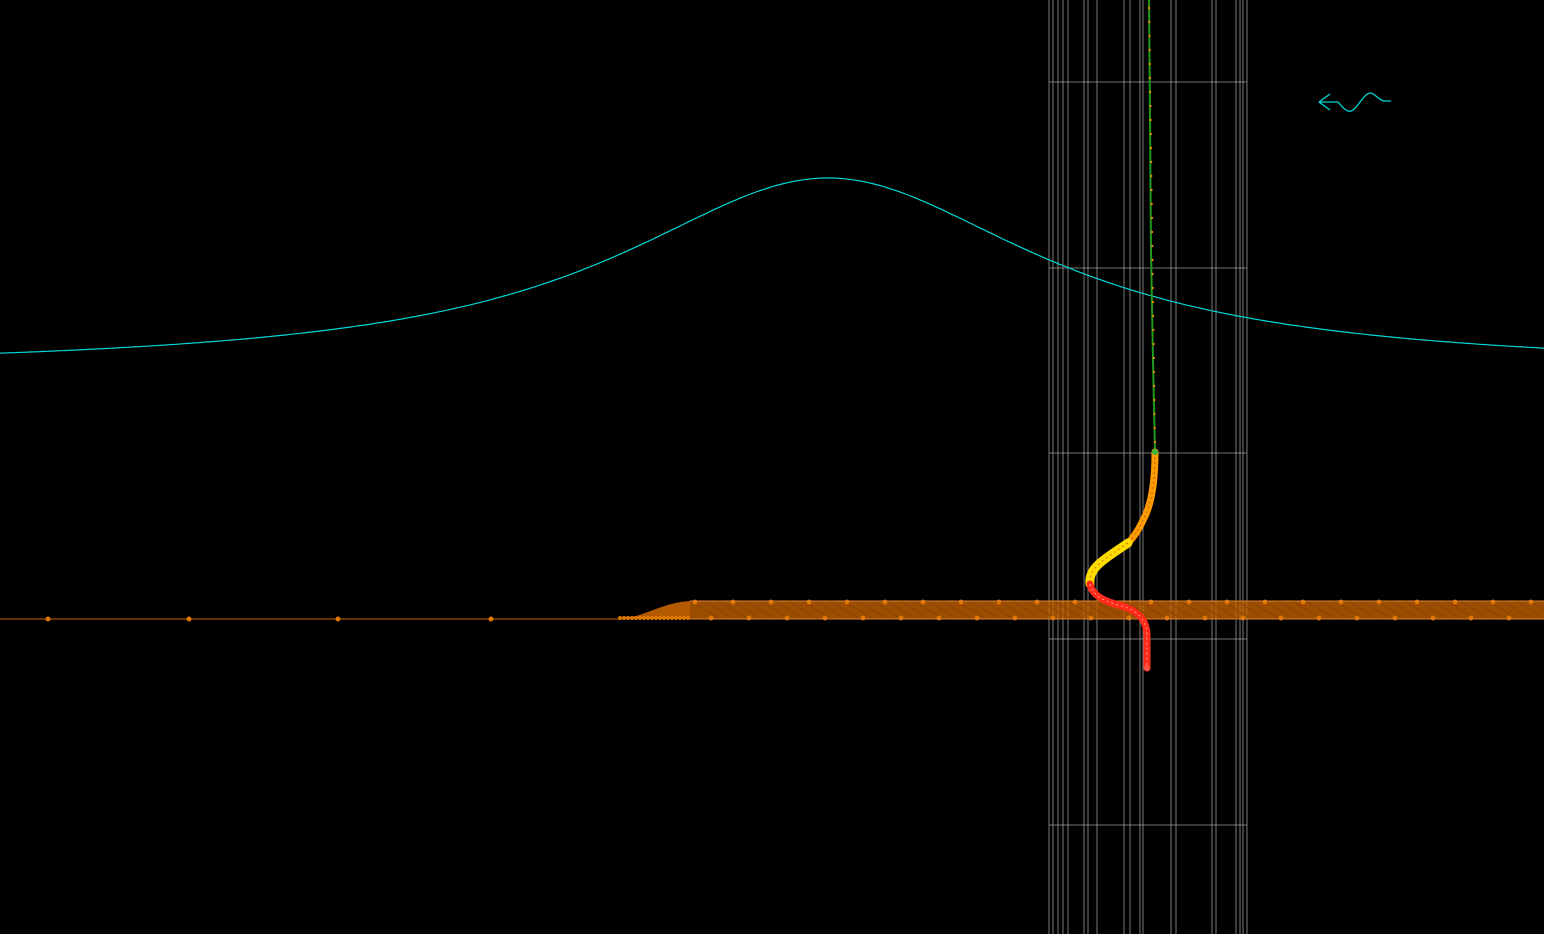 The image size is (1544, 934). I want to click on riser-buoyancy-section, so click(1109, 563).